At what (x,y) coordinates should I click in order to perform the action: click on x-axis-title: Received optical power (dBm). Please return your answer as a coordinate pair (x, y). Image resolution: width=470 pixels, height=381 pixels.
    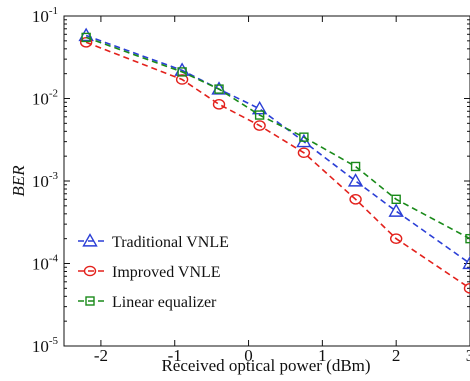
    Looking at the image, I should click on (265, 365).